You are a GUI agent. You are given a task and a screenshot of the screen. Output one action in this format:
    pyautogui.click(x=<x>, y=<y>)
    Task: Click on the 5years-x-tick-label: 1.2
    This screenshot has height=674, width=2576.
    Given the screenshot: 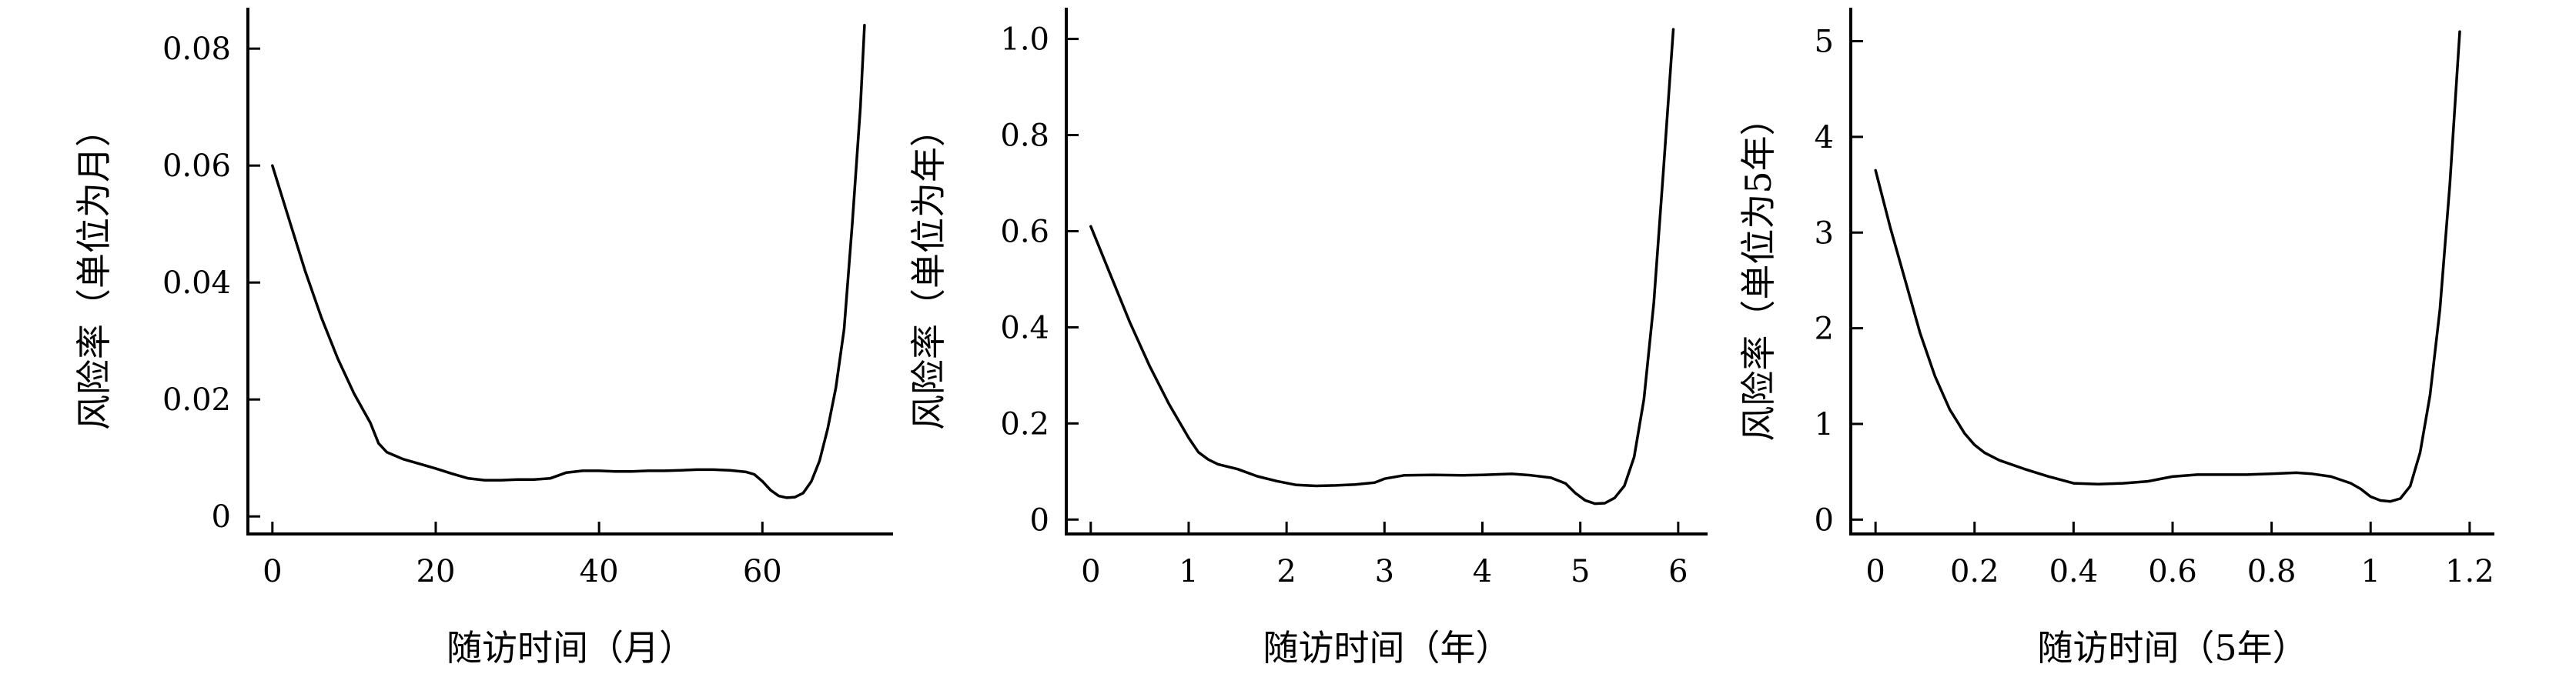 What is the action you would take?
    pyautogui.click(x=2470, y=572)
    